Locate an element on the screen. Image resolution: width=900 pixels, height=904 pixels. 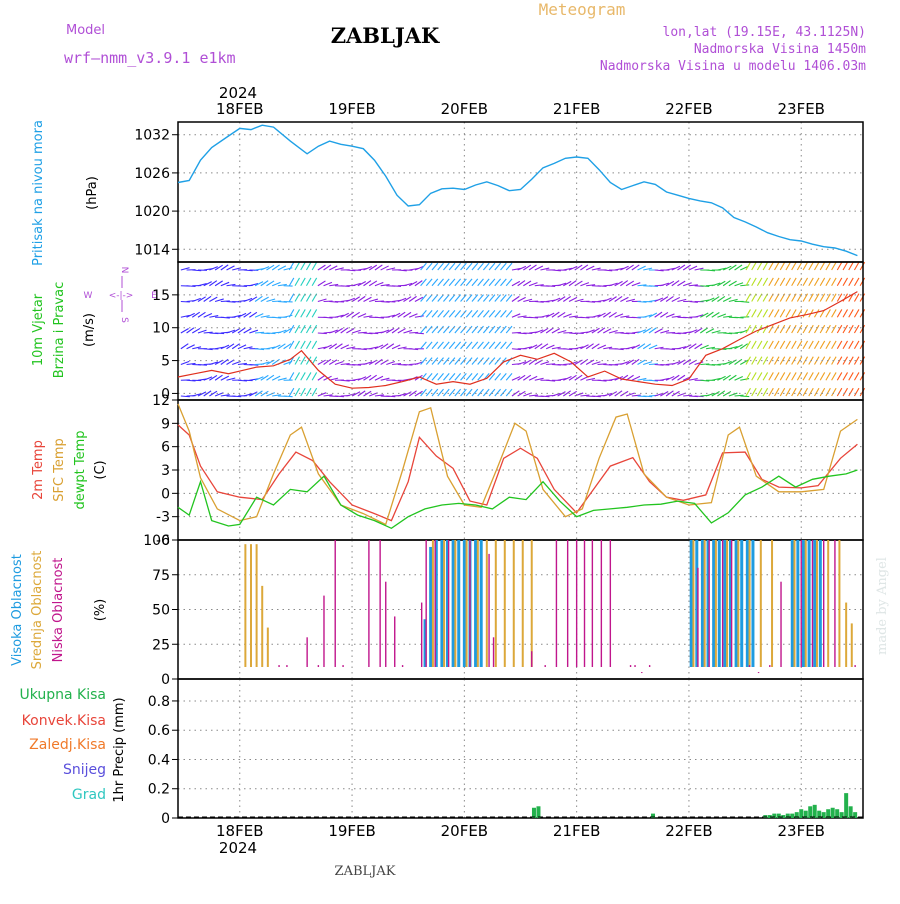
y-tick-label: 1020 is located at coordinates (152, 212).